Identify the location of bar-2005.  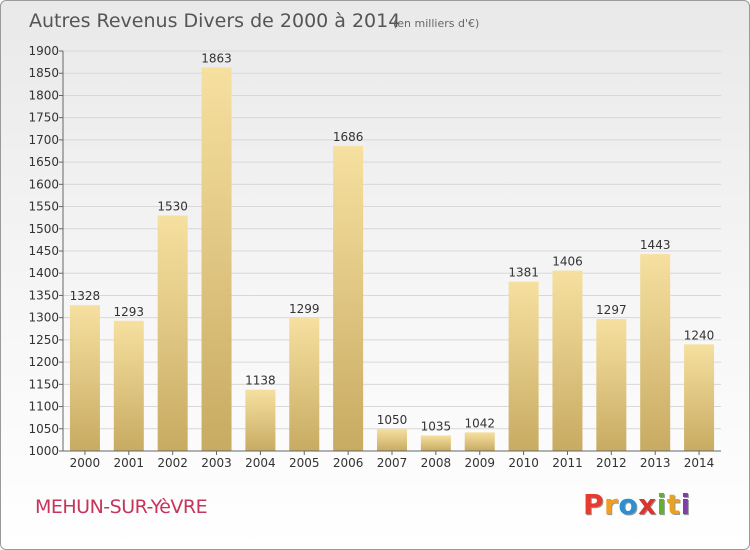
(304, 384).